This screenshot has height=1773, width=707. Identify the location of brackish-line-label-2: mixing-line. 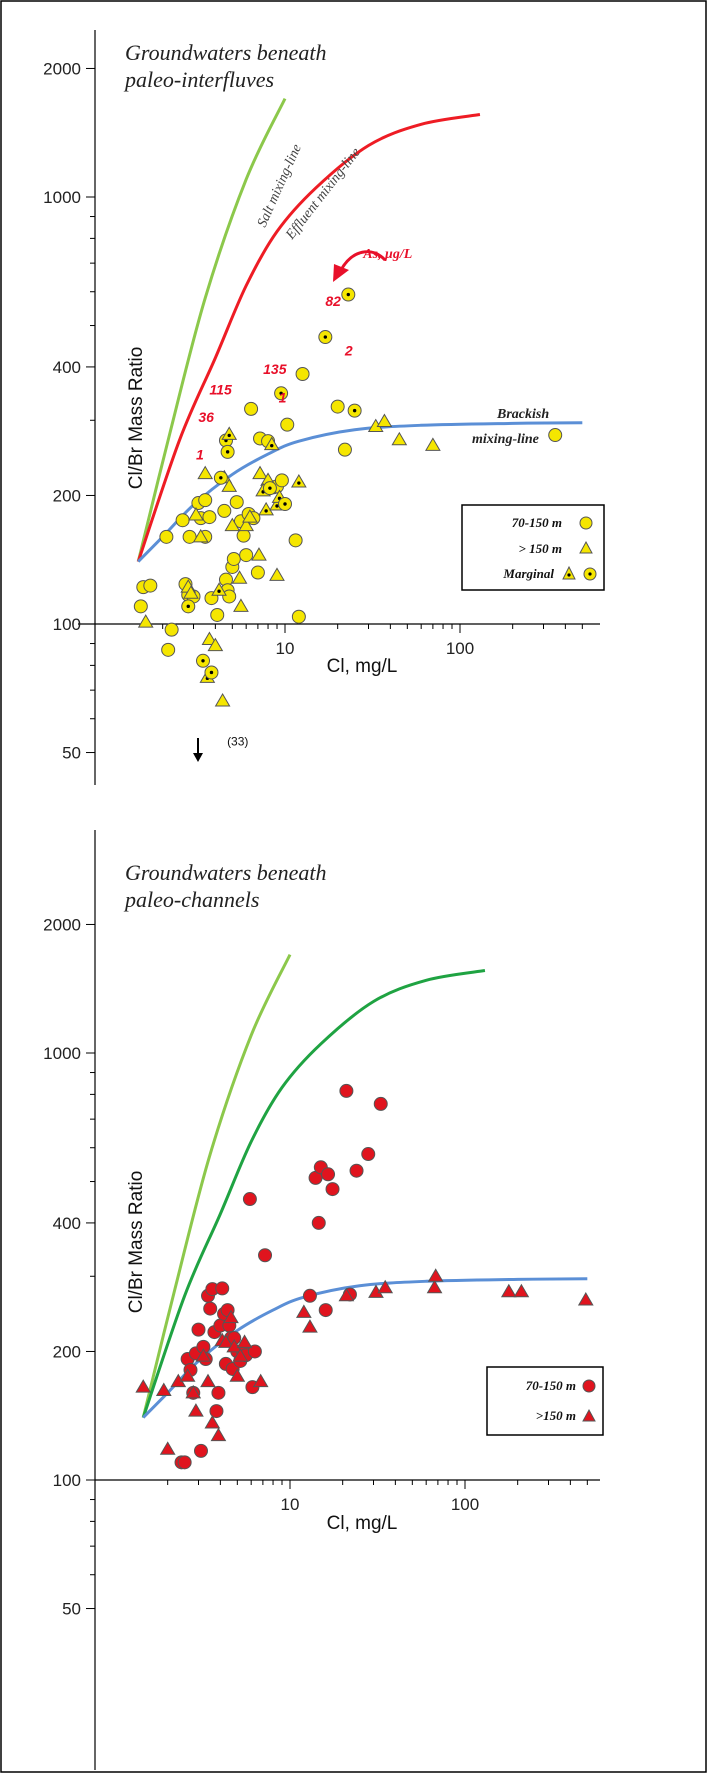
(505, 439).